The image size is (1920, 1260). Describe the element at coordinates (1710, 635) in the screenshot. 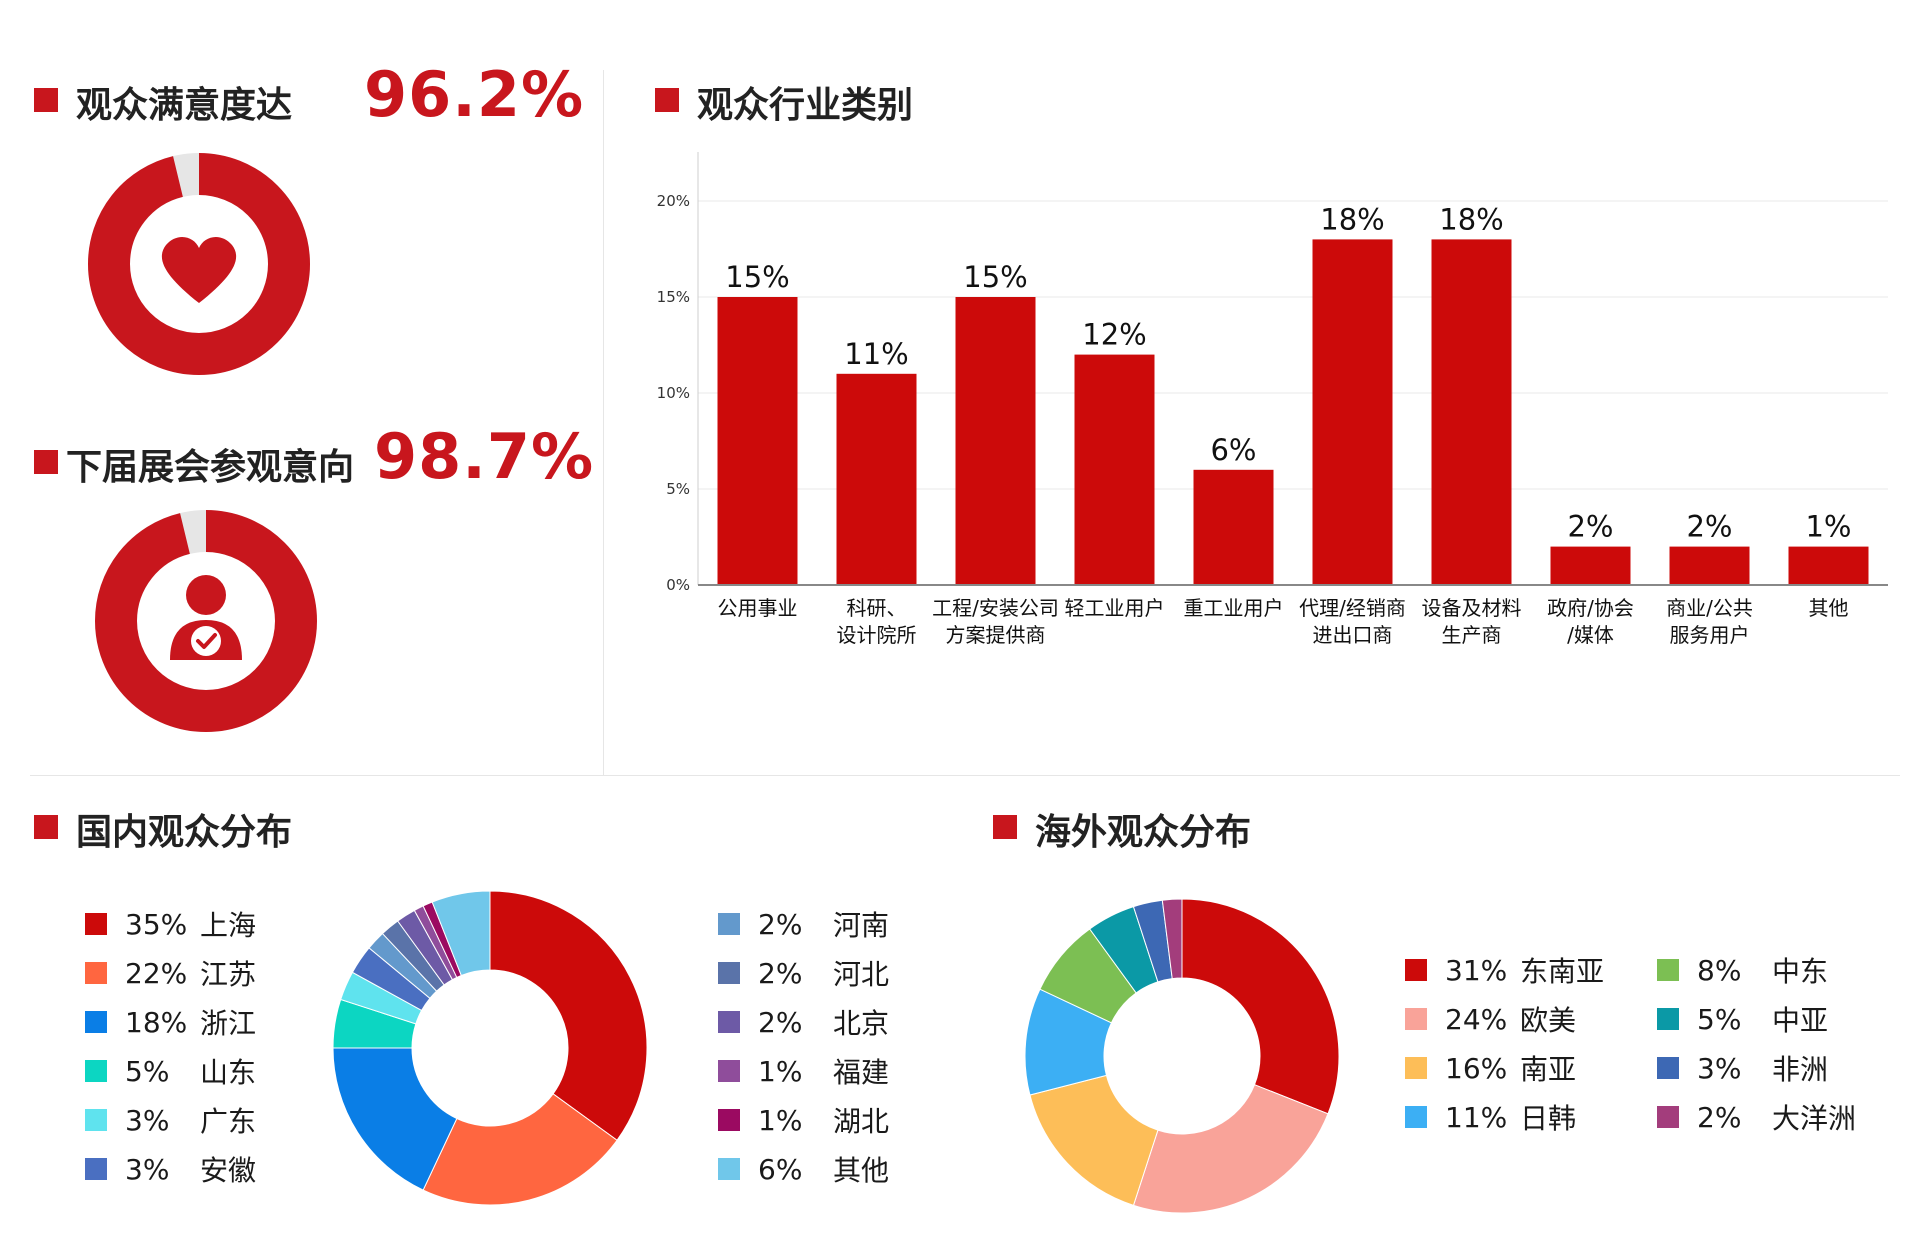

I see `x-tick-label: 服务用户` at that location.